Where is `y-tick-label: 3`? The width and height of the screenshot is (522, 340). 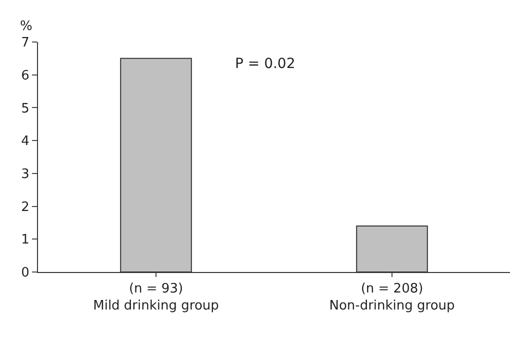 y-tick-label: 3 is located at coordinates (25, 174).